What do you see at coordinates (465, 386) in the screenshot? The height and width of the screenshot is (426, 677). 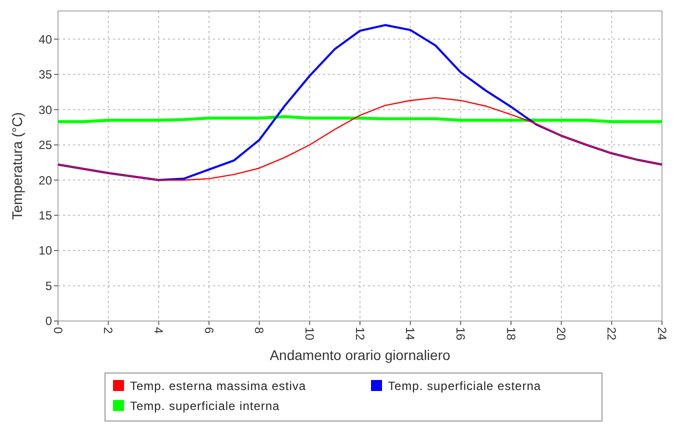 I see `legend-label: Temp. superficiale esterna` at bounding box center [465, 386].